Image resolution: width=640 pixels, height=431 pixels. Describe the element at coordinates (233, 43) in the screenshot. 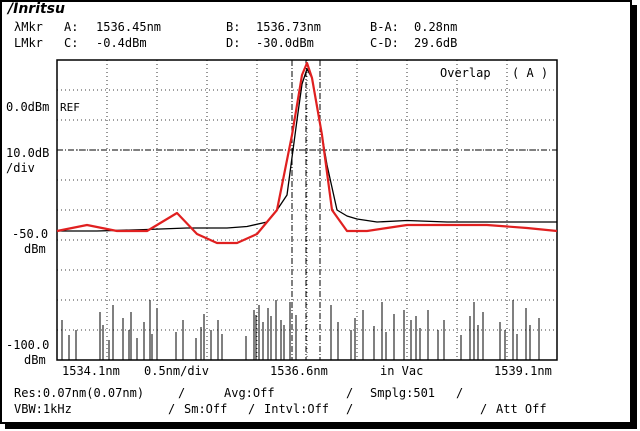

I see `marker-d-label: D:` at that location.